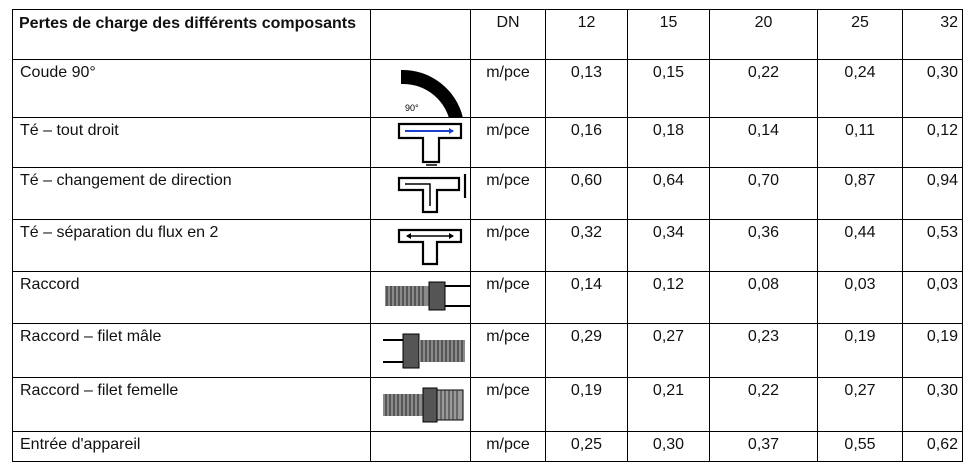 The width and height of the screenshot is (977, 475). Describe the element at coordinates (586, 446) in the screenshot. I see `cell-value: 0,25` at that location.